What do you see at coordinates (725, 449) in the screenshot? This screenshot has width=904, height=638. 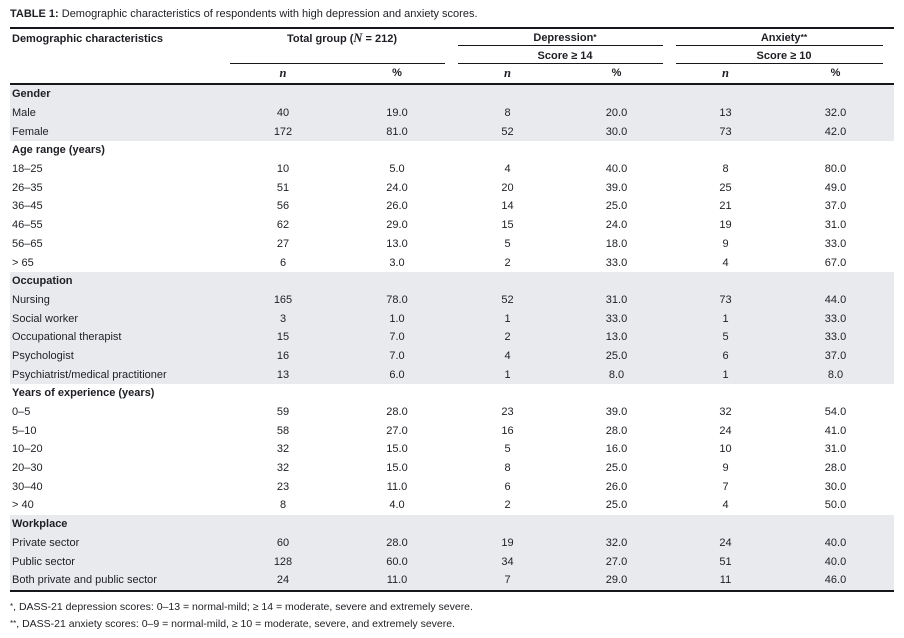 I see `cell-n: 10` at bounding box center [725, 449].